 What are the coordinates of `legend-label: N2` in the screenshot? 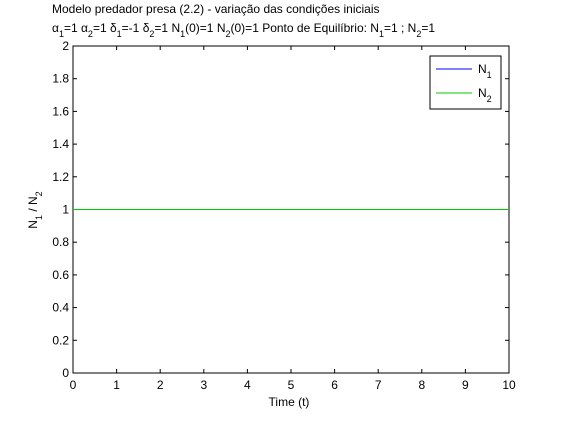 It's located at (485, 95).